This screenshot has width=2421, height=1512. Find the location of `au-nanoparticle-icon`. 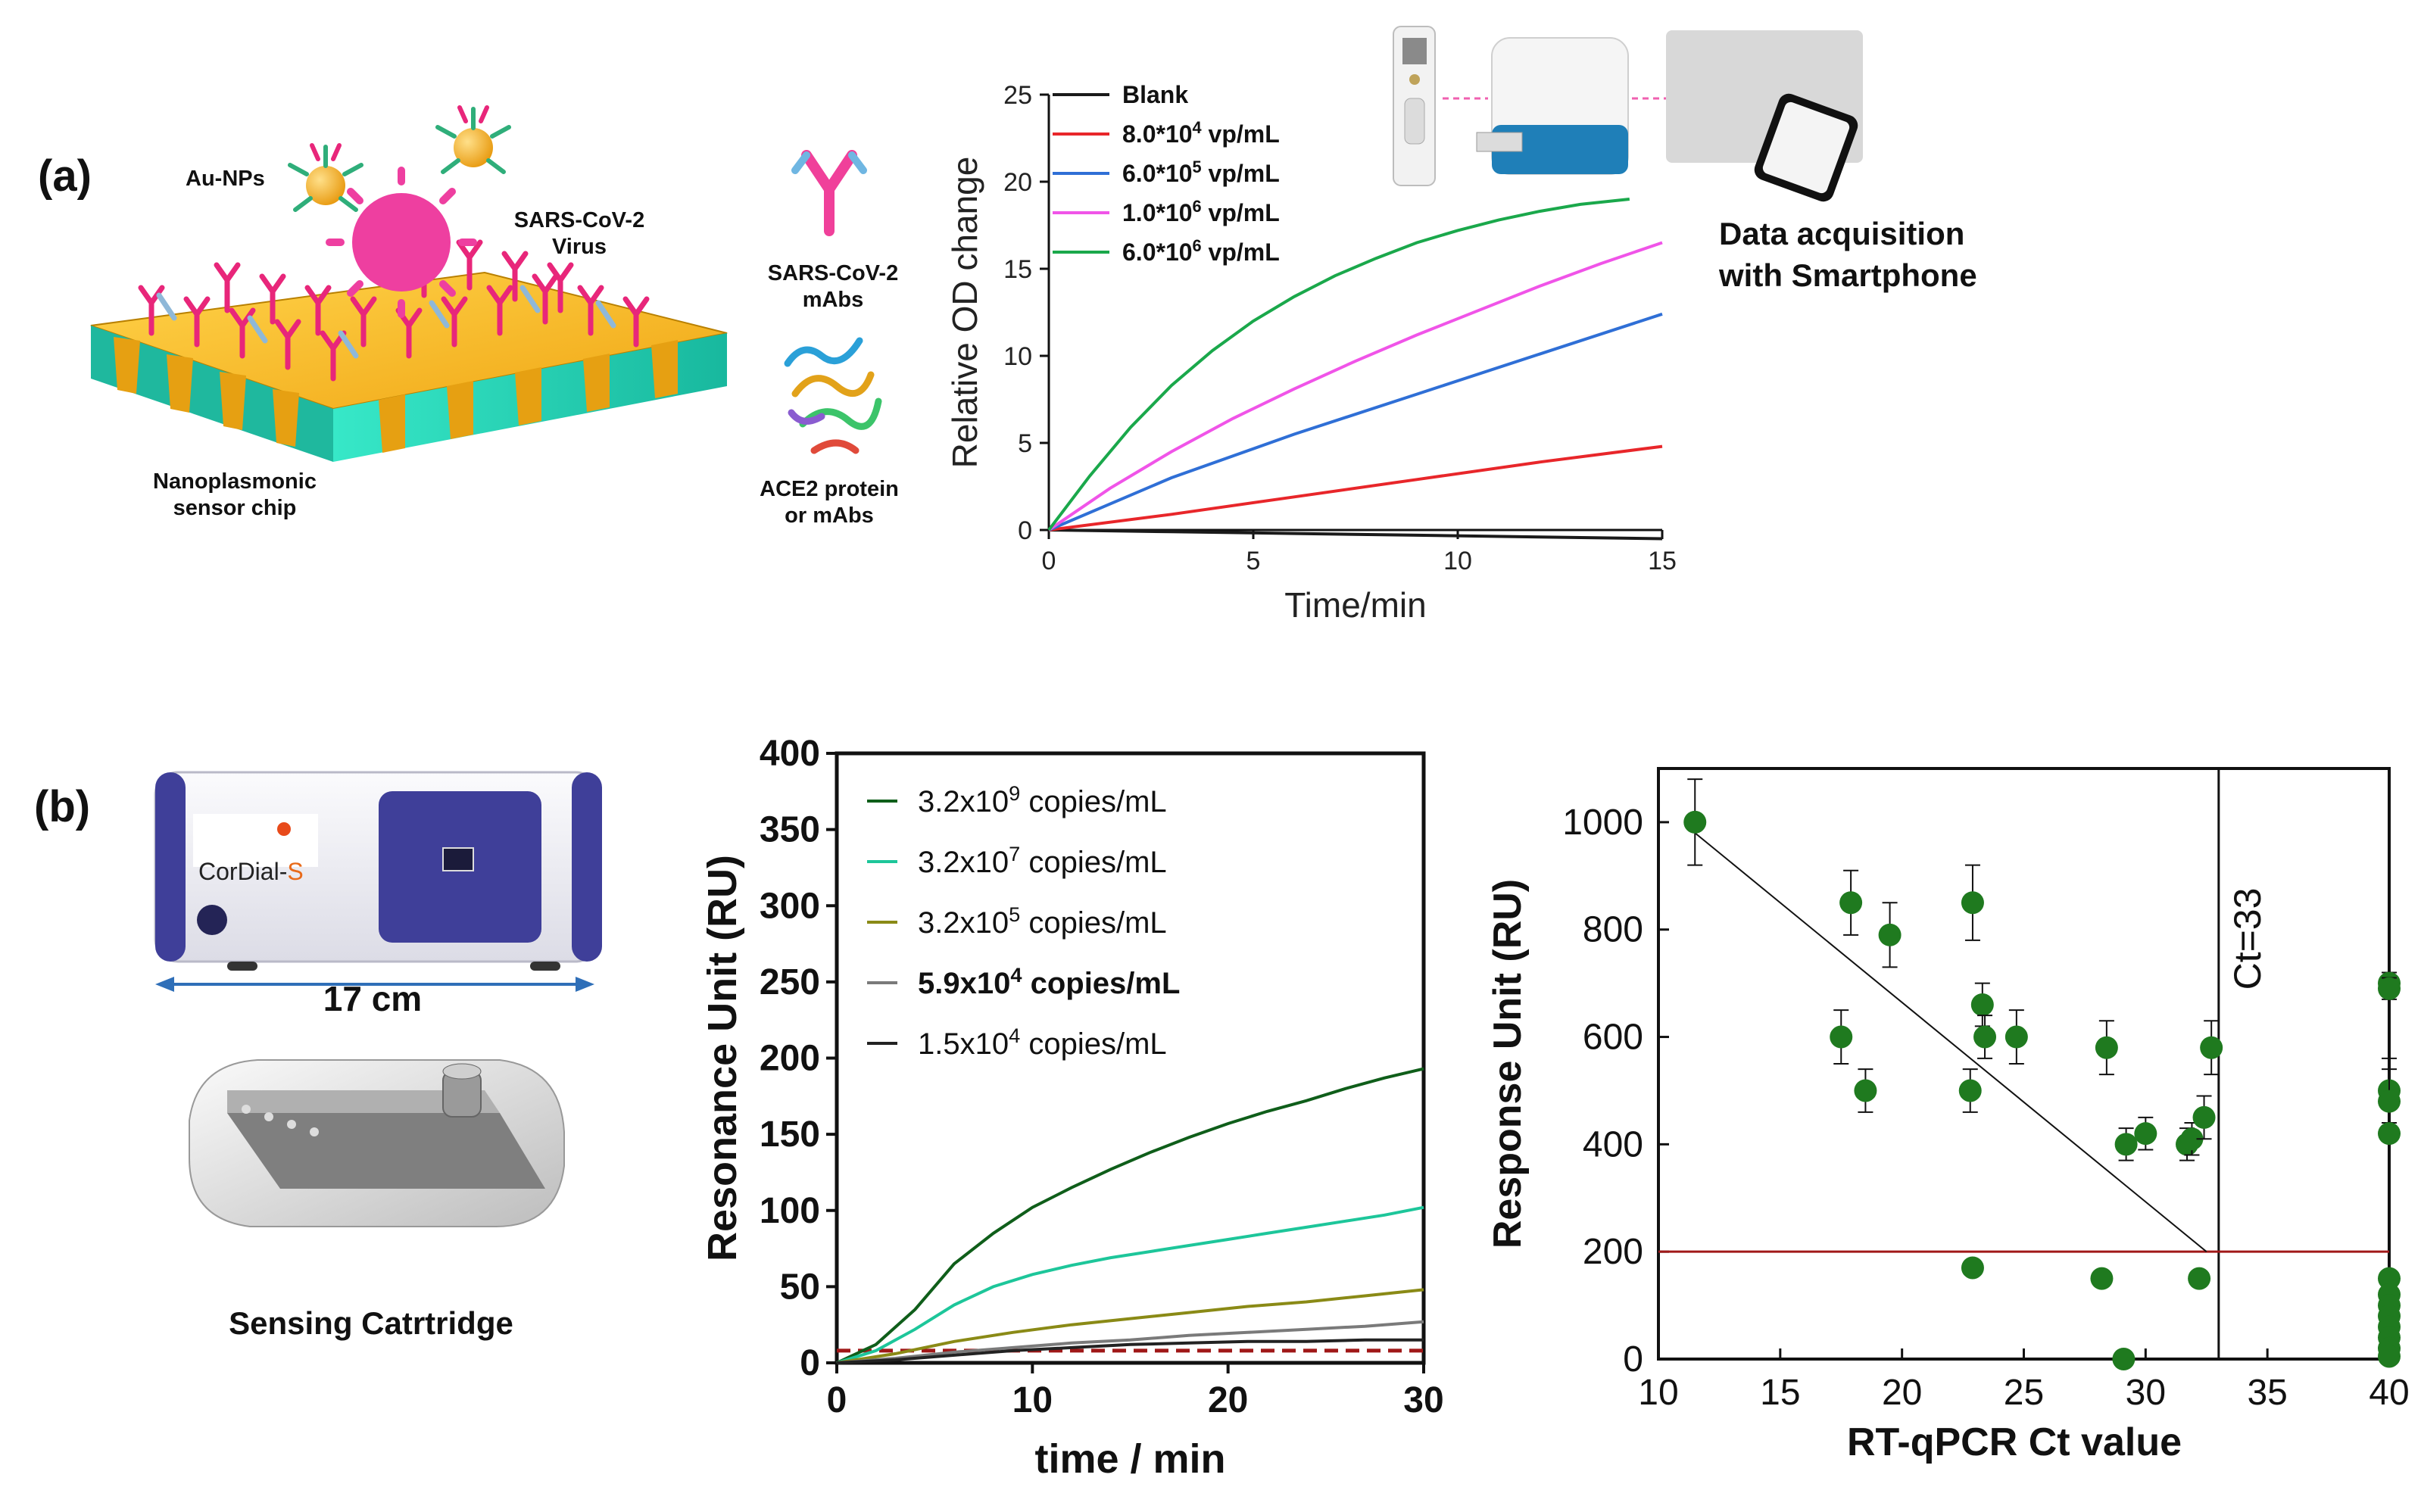

au-nanoparticle-icon is located at coordinates (400, 158).